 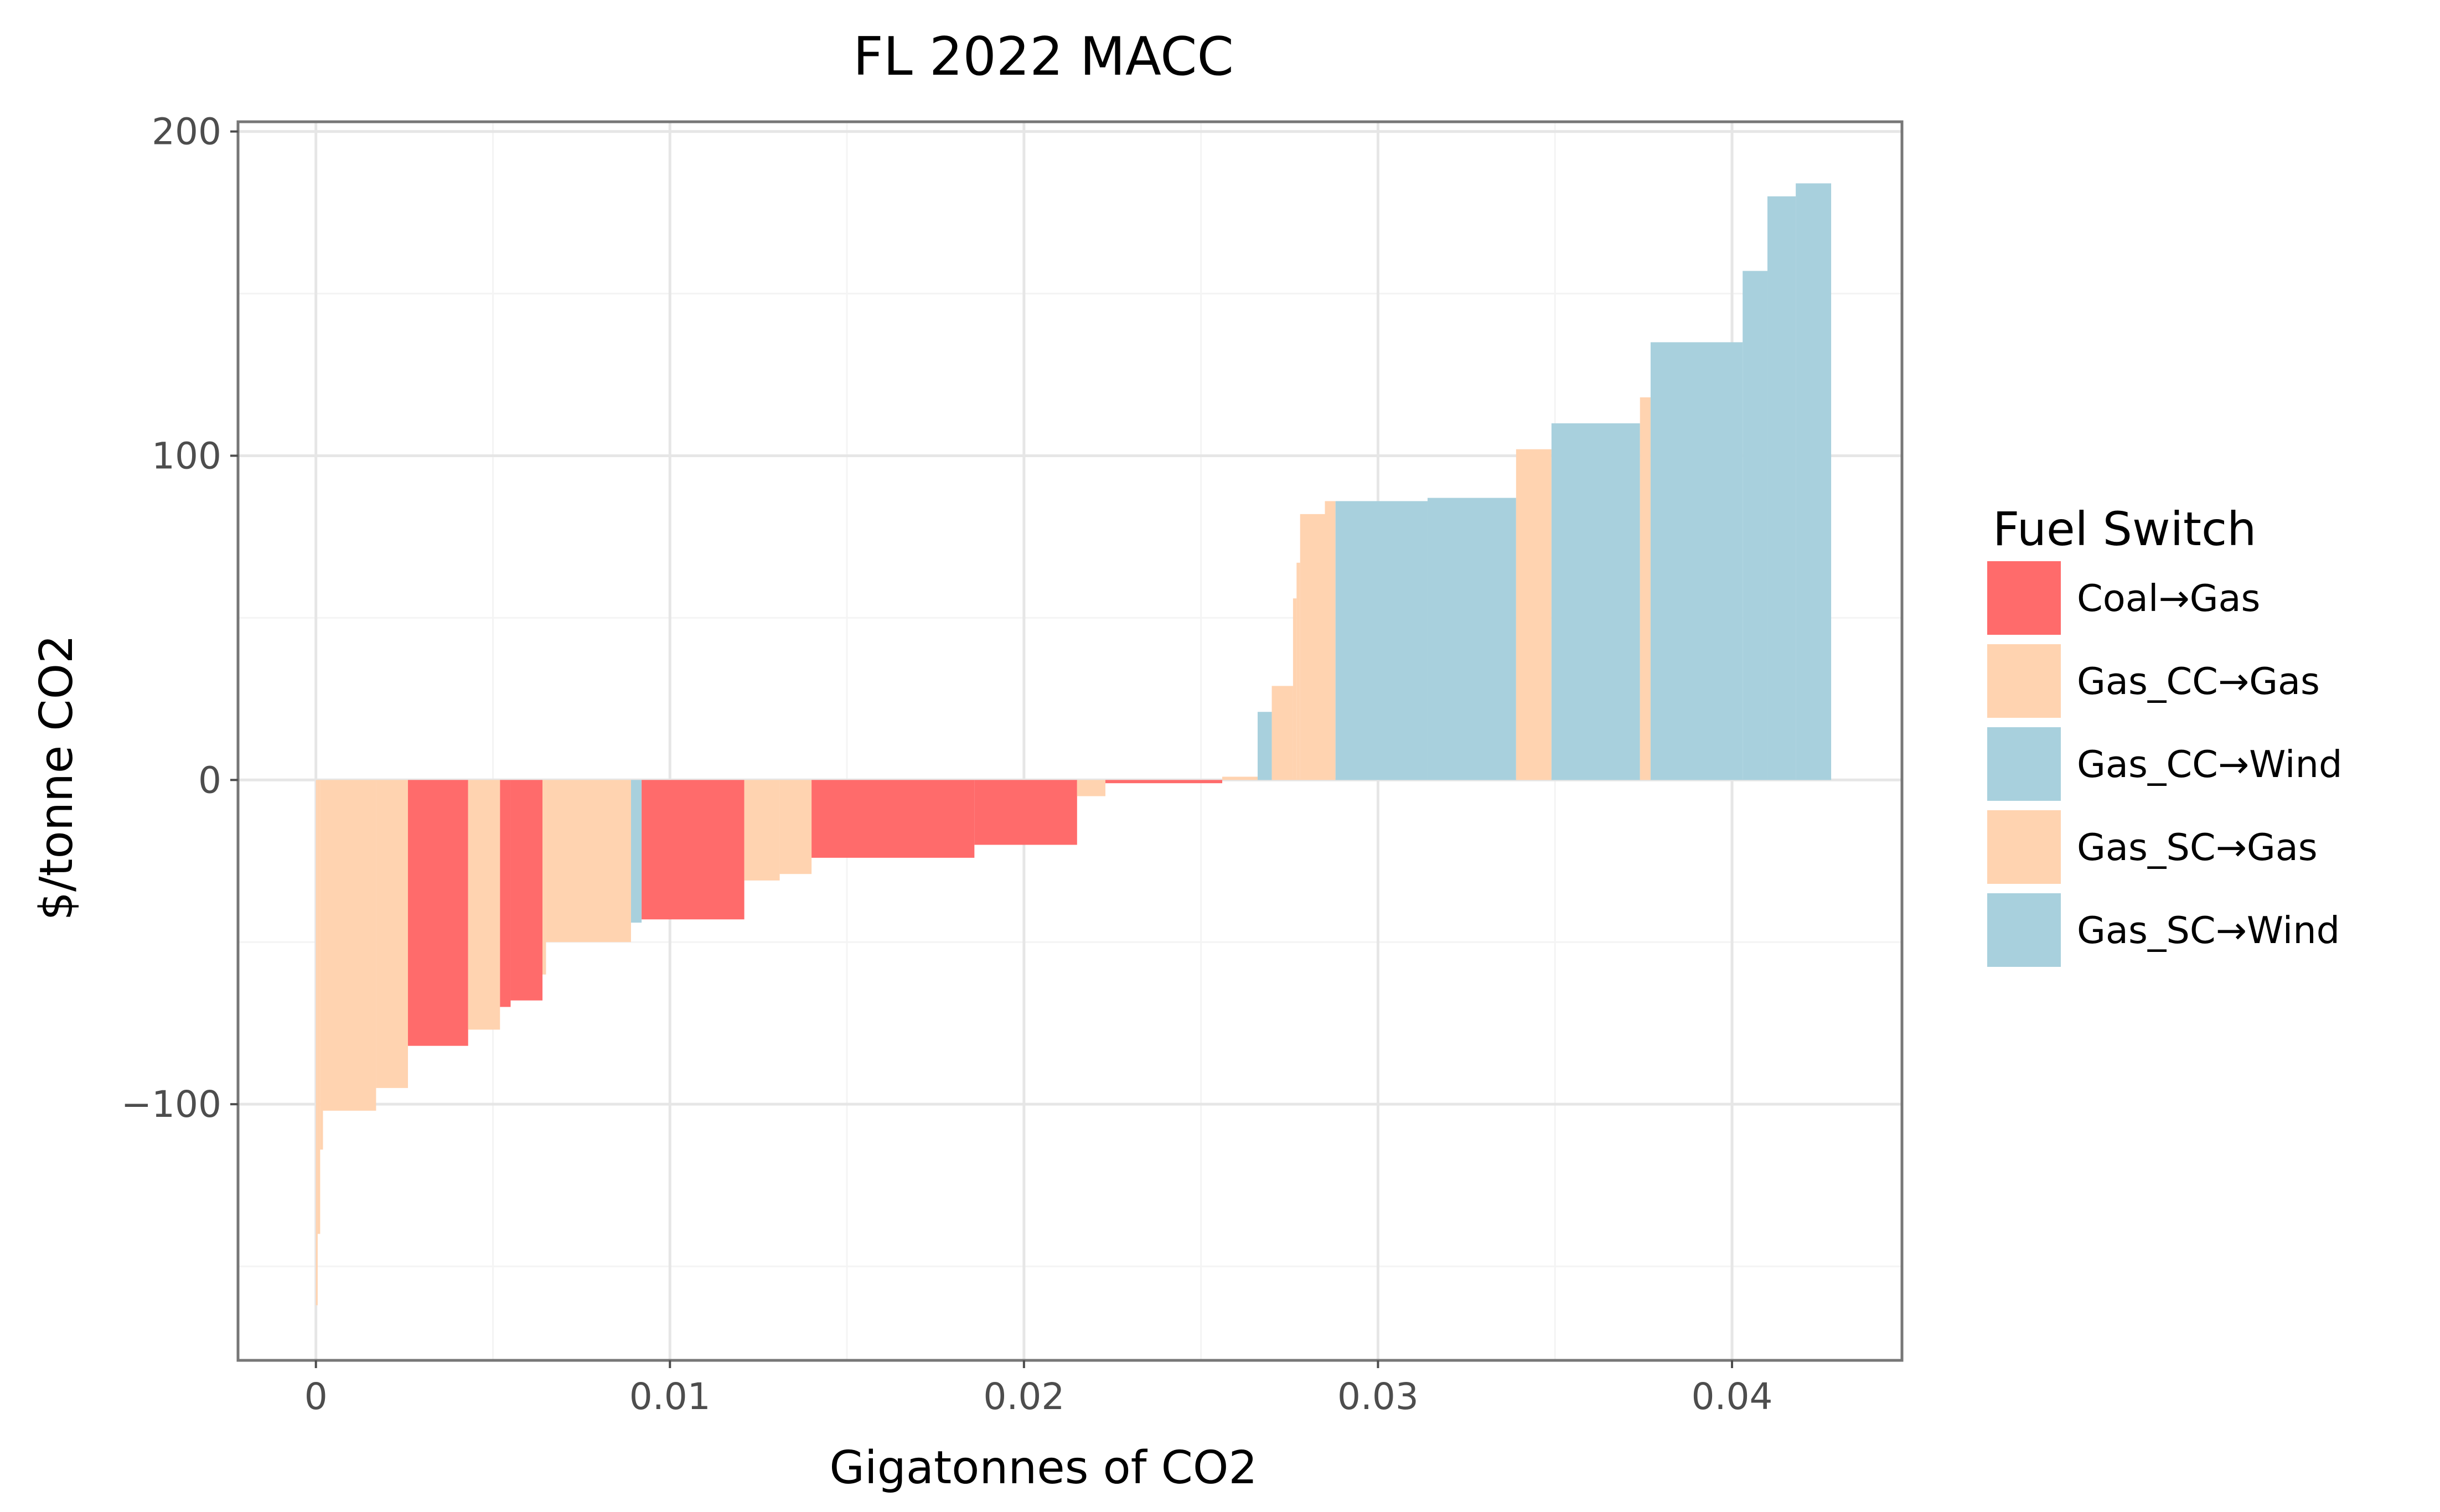 What do you see at coordinates (1043, 1468) in the screenshot?
I see `x-axis-title: Gigatonnes of CO2` at bounding box center [1043, 1468].